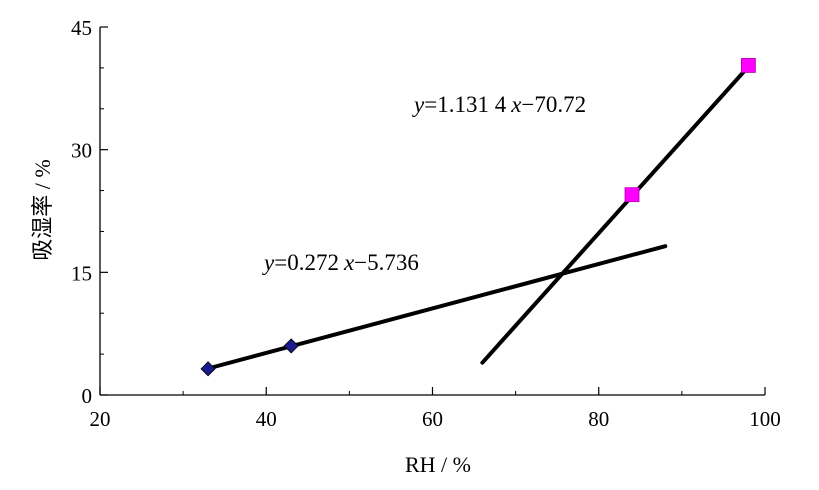 The width and height of the screenshot is (819, 490). Describe the element at coordinates (268, 262) in the screenshot. I see `equation-shallow-y: y` at that location.